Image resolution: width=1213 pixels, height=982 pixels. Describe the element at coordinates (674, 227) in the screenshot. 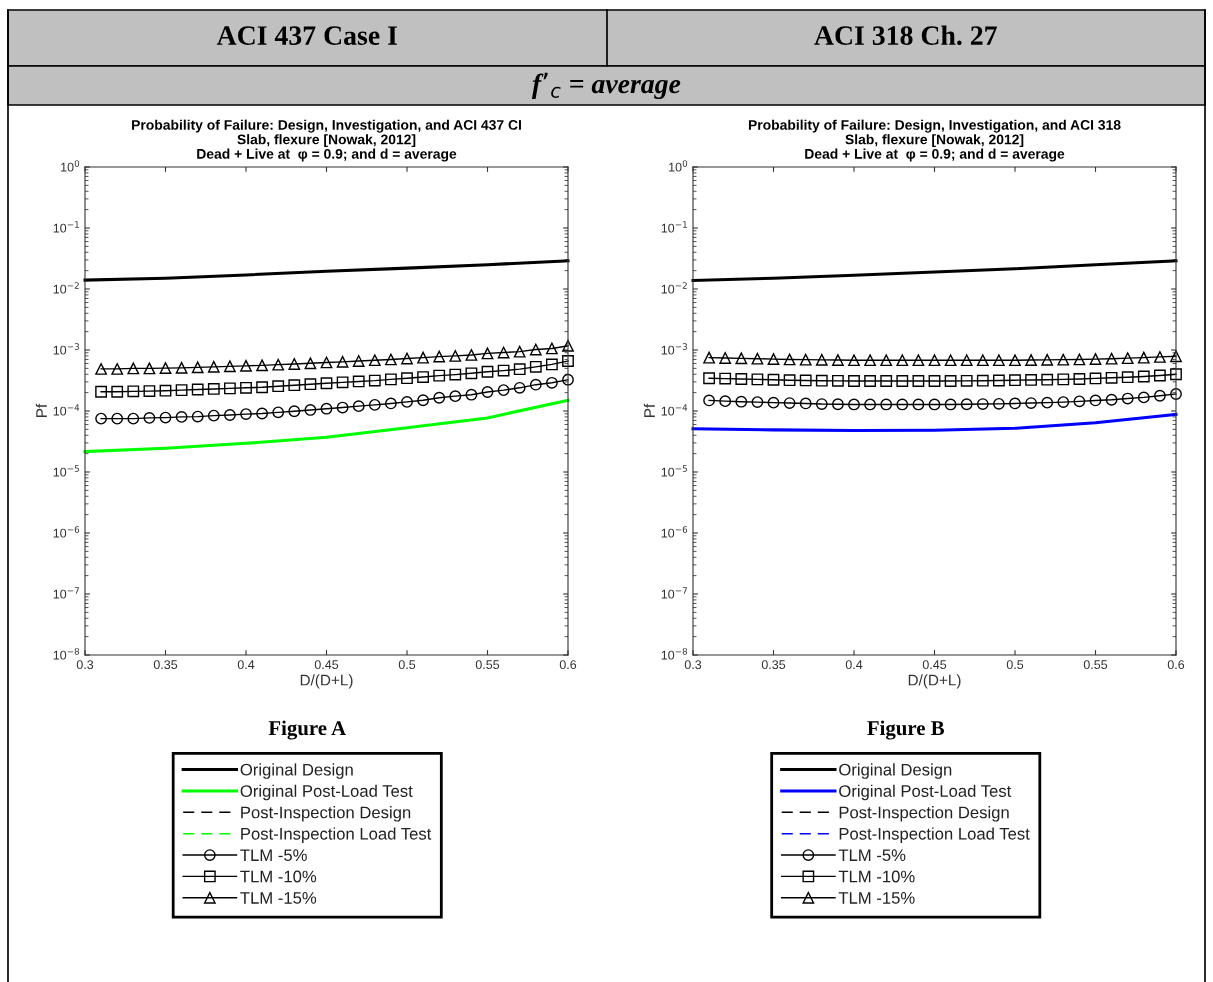

I see `y-tick-label: 10$^{−1}$` at that location.